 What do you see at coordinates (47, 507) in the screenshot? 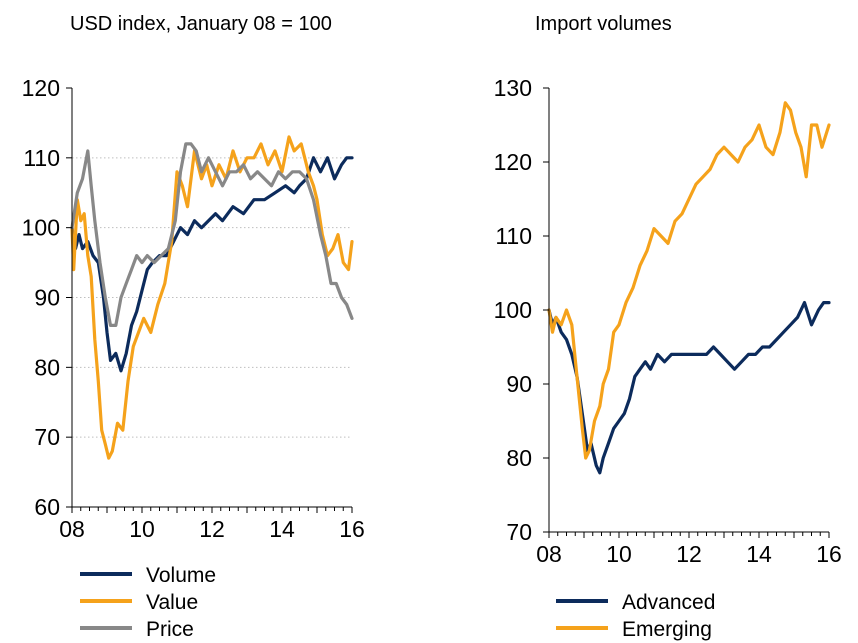
I see `y-tick-label: 60` at bounding box center [47, 507].